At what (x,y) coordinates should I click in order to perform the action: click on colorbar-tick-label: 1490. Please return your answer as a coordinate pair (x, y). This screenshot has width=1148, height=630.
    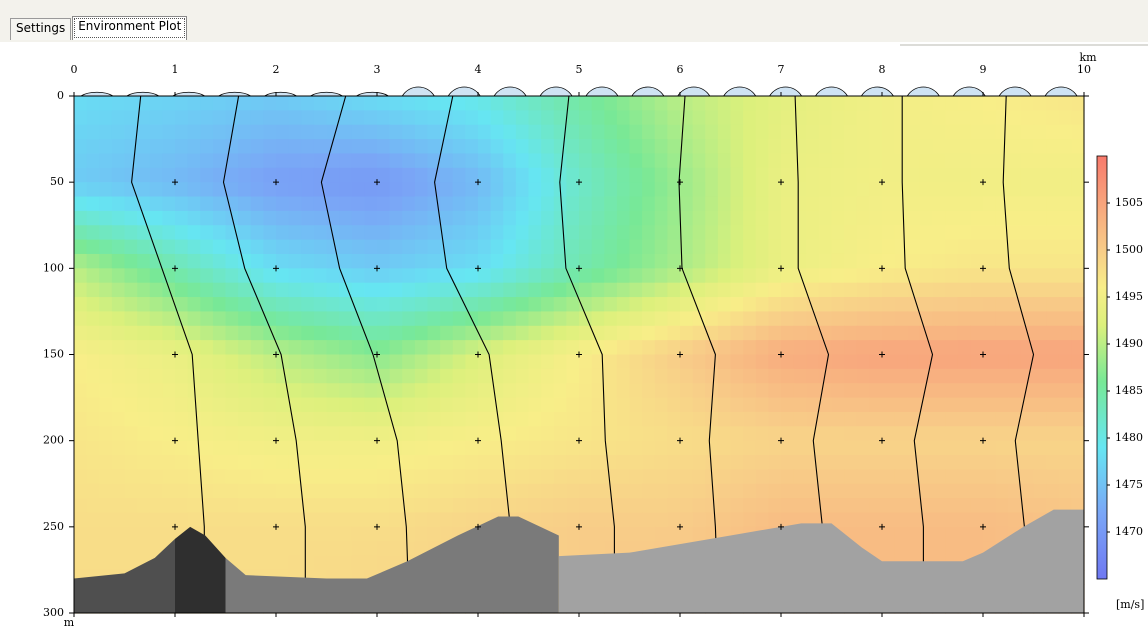
    Looking at the image, I should click on (1129, 343).